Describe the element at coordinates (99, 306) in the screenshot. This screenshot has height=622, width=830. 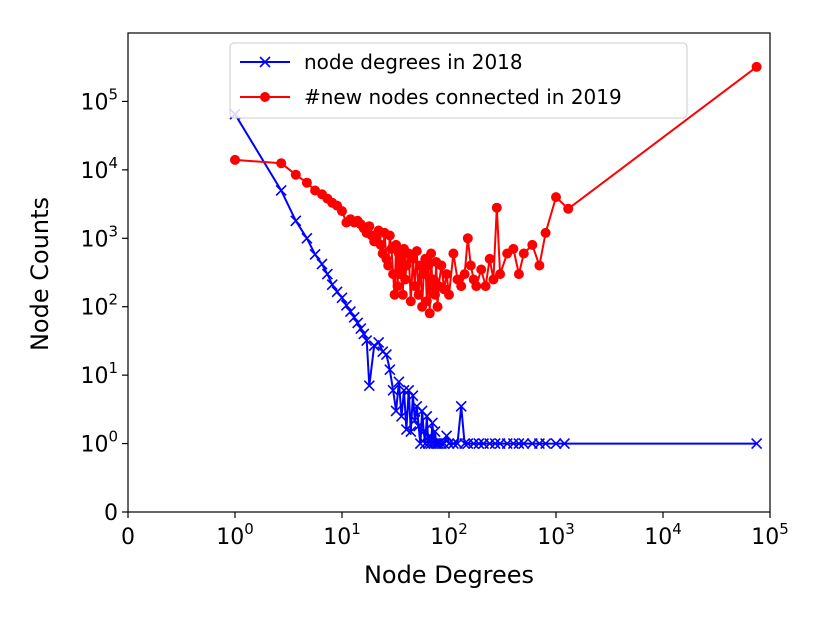
I see `y-tick-label: 10²` at that location.